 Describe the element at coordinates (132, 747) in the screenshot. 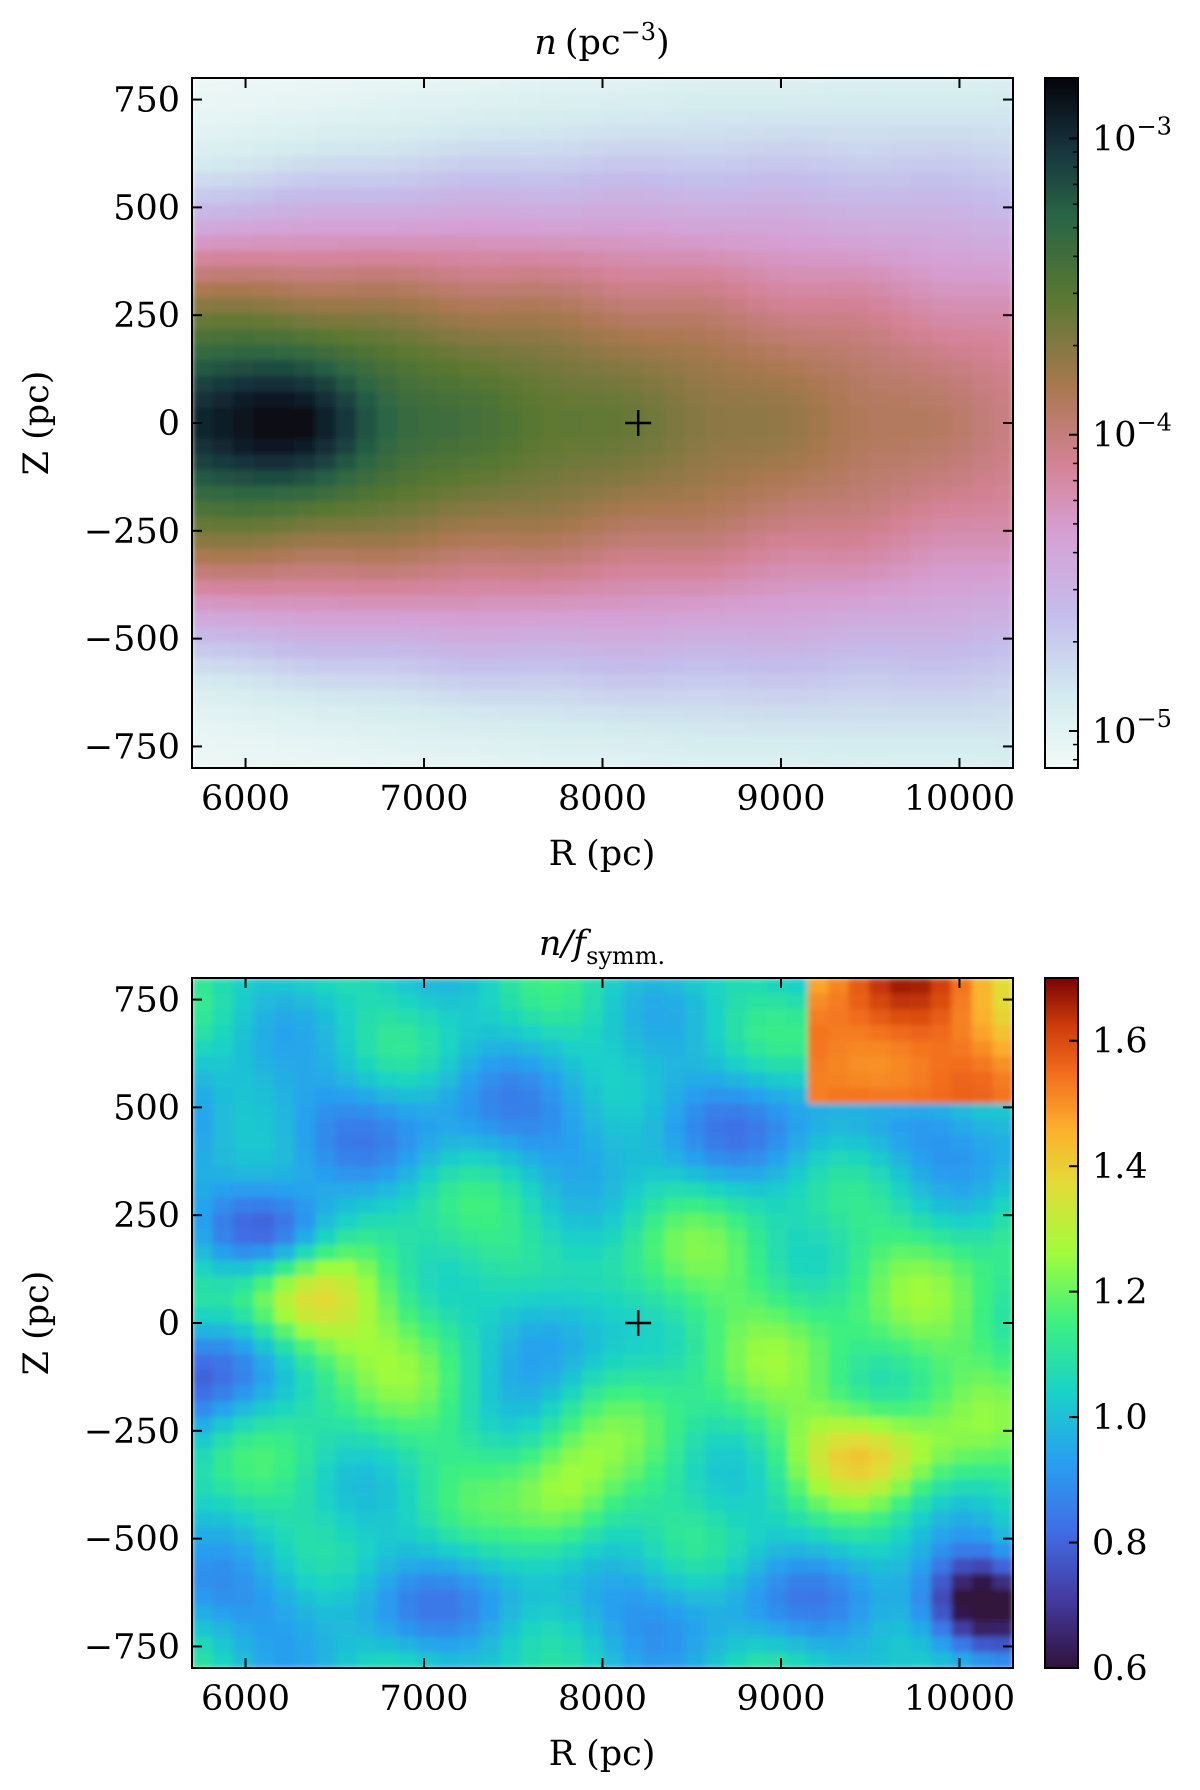

I see `y-tick-label: −750` at that location.